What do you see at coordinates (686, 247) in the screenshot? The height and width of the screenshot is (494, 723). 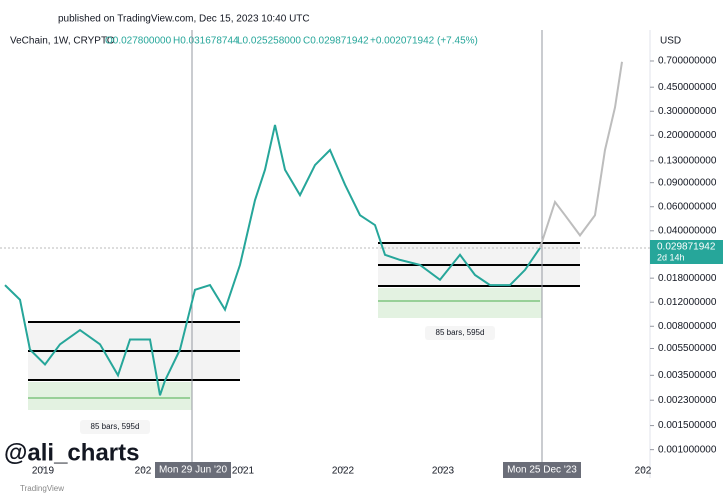 I see `last-price: 0.029871942` at bounding box center [686, 247].